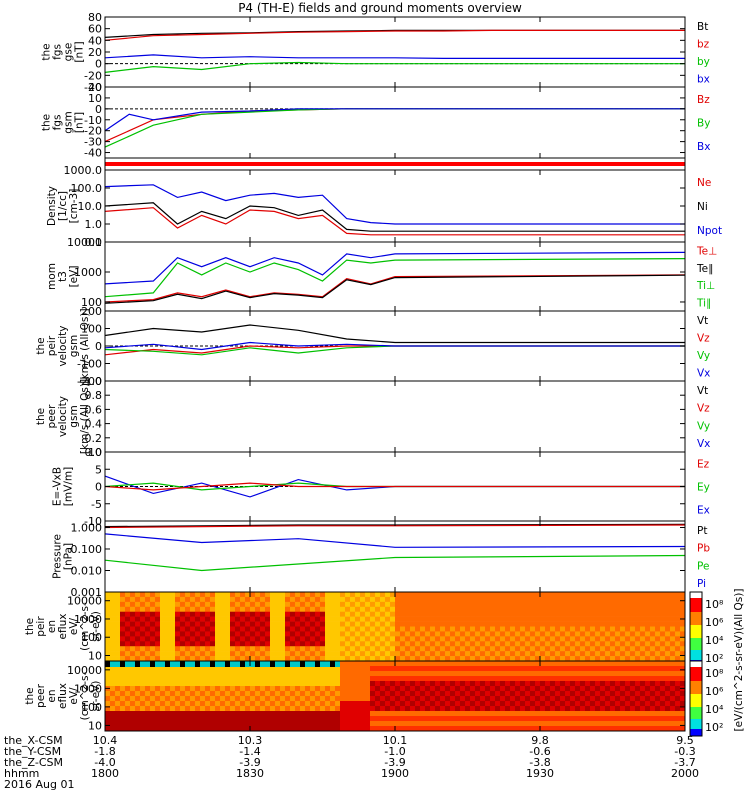 This screenshot has width=750, height=800. Describe the element at coordinates (105, 773) in the screenshot. I see `ephemeris-value: 1800` at that location.